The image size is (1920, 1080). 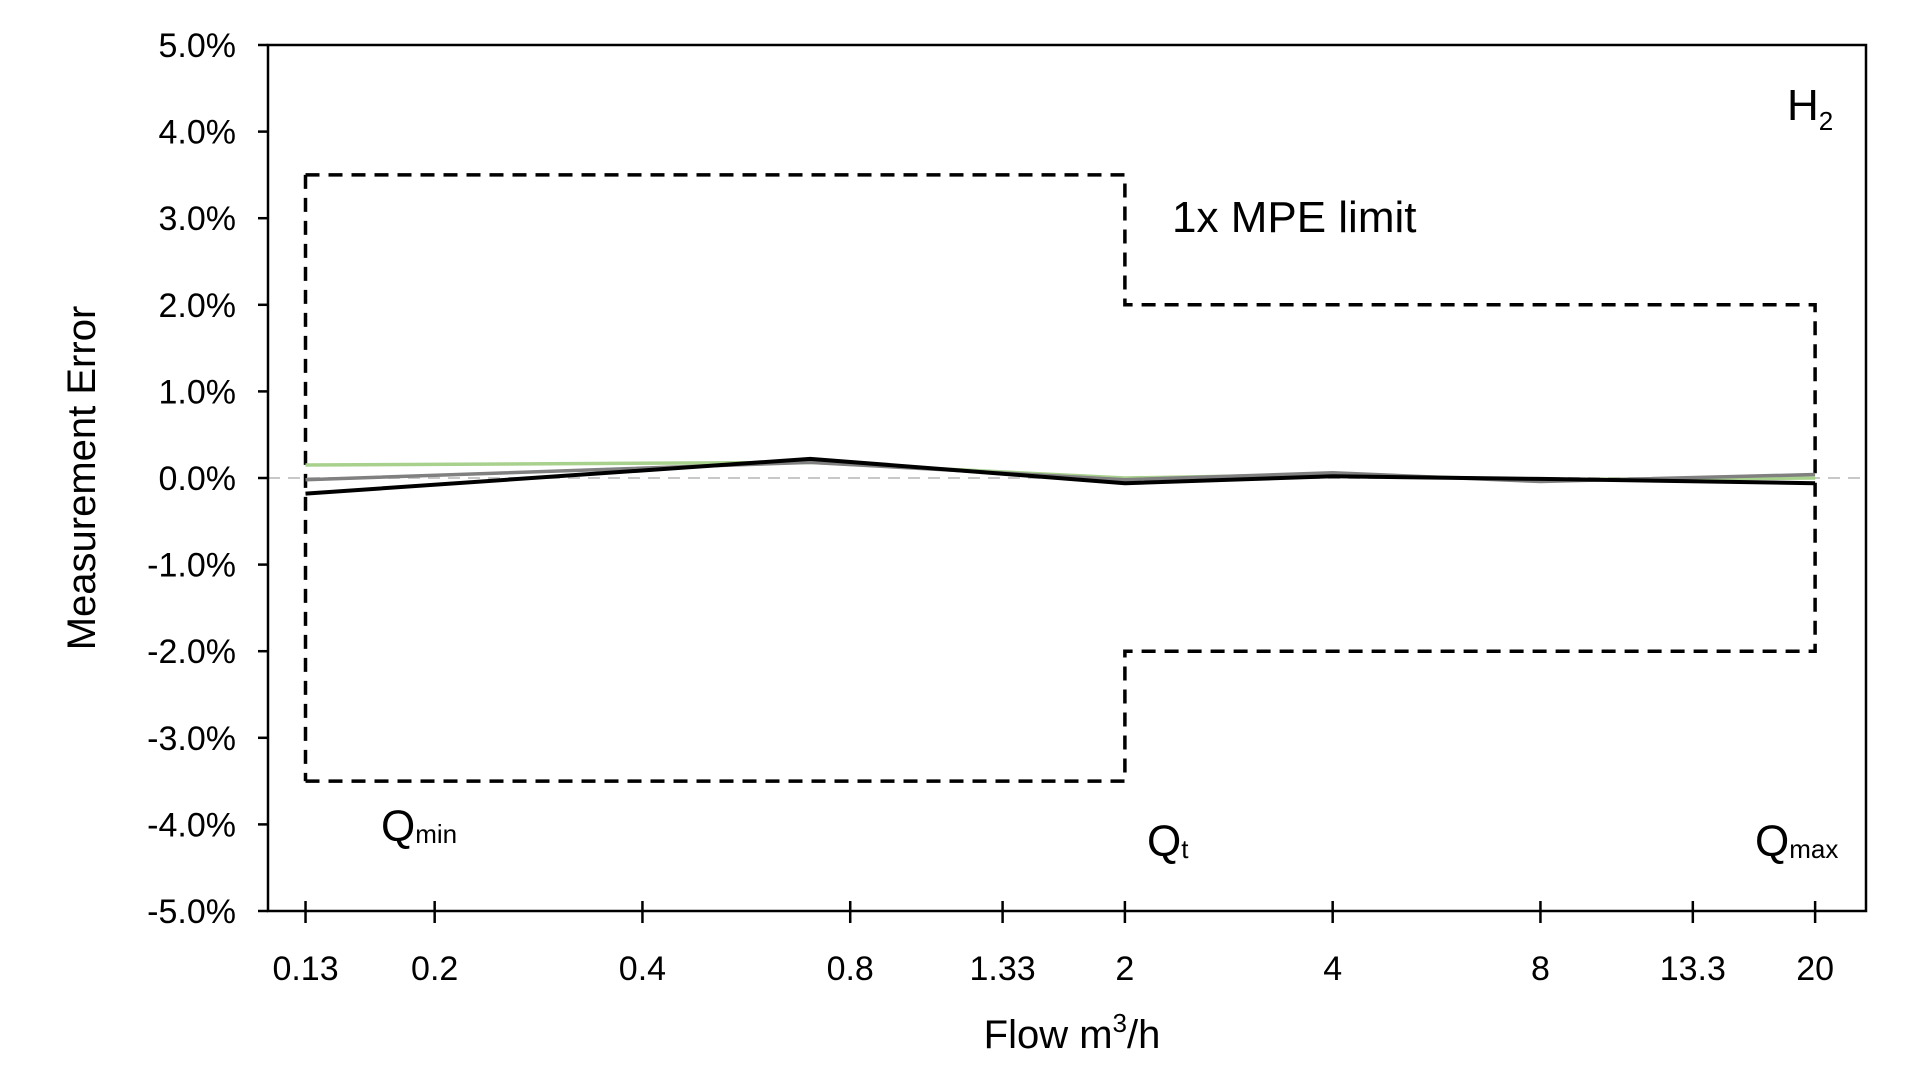 What do you see at coordinates (198, 392) in the screenshot?
I see `y-tick-label: 1.0%` at bounding box center [198, 392].